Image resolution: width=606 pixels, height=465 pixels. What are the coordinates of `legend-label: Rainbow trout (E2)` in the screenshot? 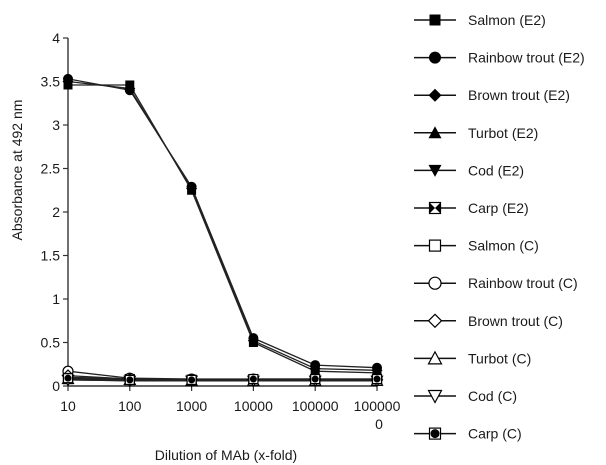 It's located at (526, 58).